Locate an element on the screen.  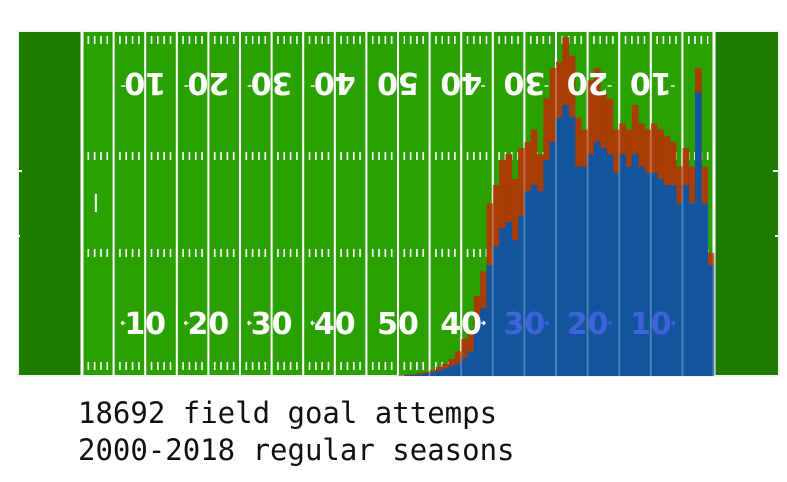
yard-number-top-text: 50 is located at coordinates (398, 82).